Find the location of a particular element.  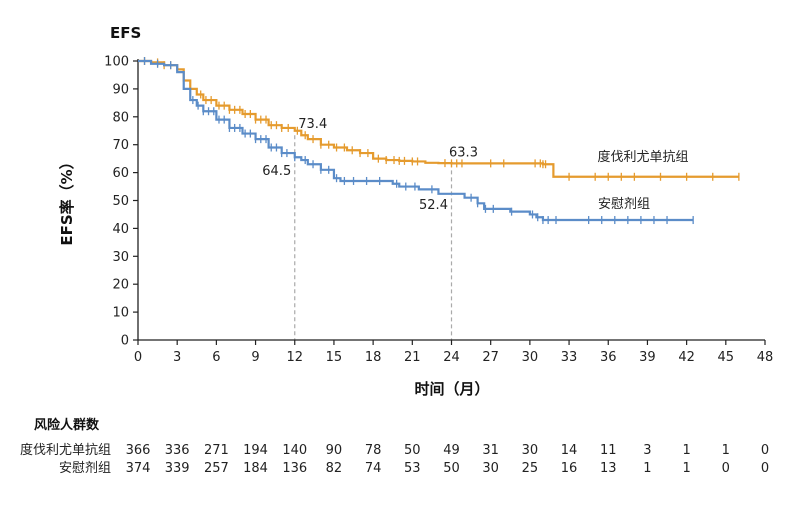

x-tick-label: 42 is located at coordinates (686, 357).